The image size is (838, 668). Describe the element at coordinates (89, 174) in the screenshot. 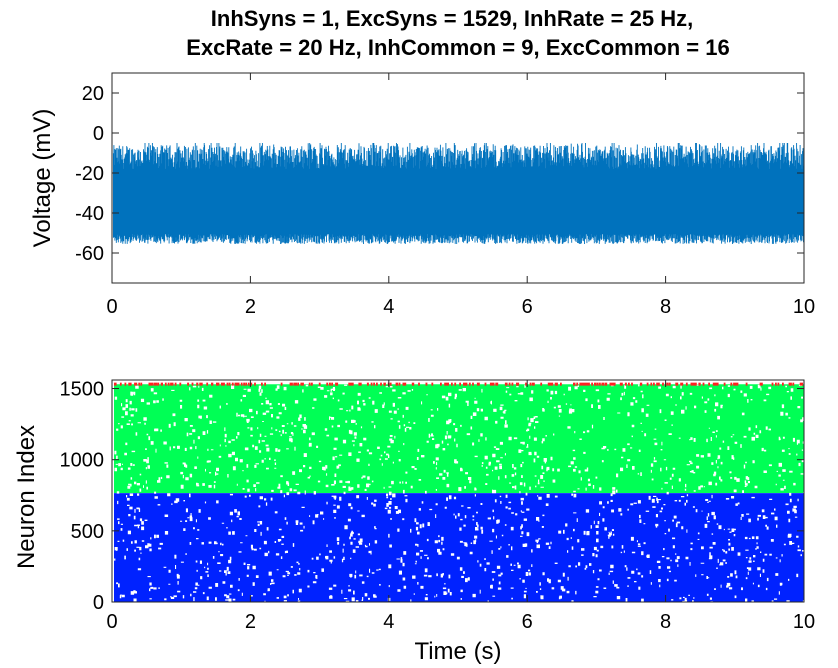

I see `y-tick-label: -20` at that location.